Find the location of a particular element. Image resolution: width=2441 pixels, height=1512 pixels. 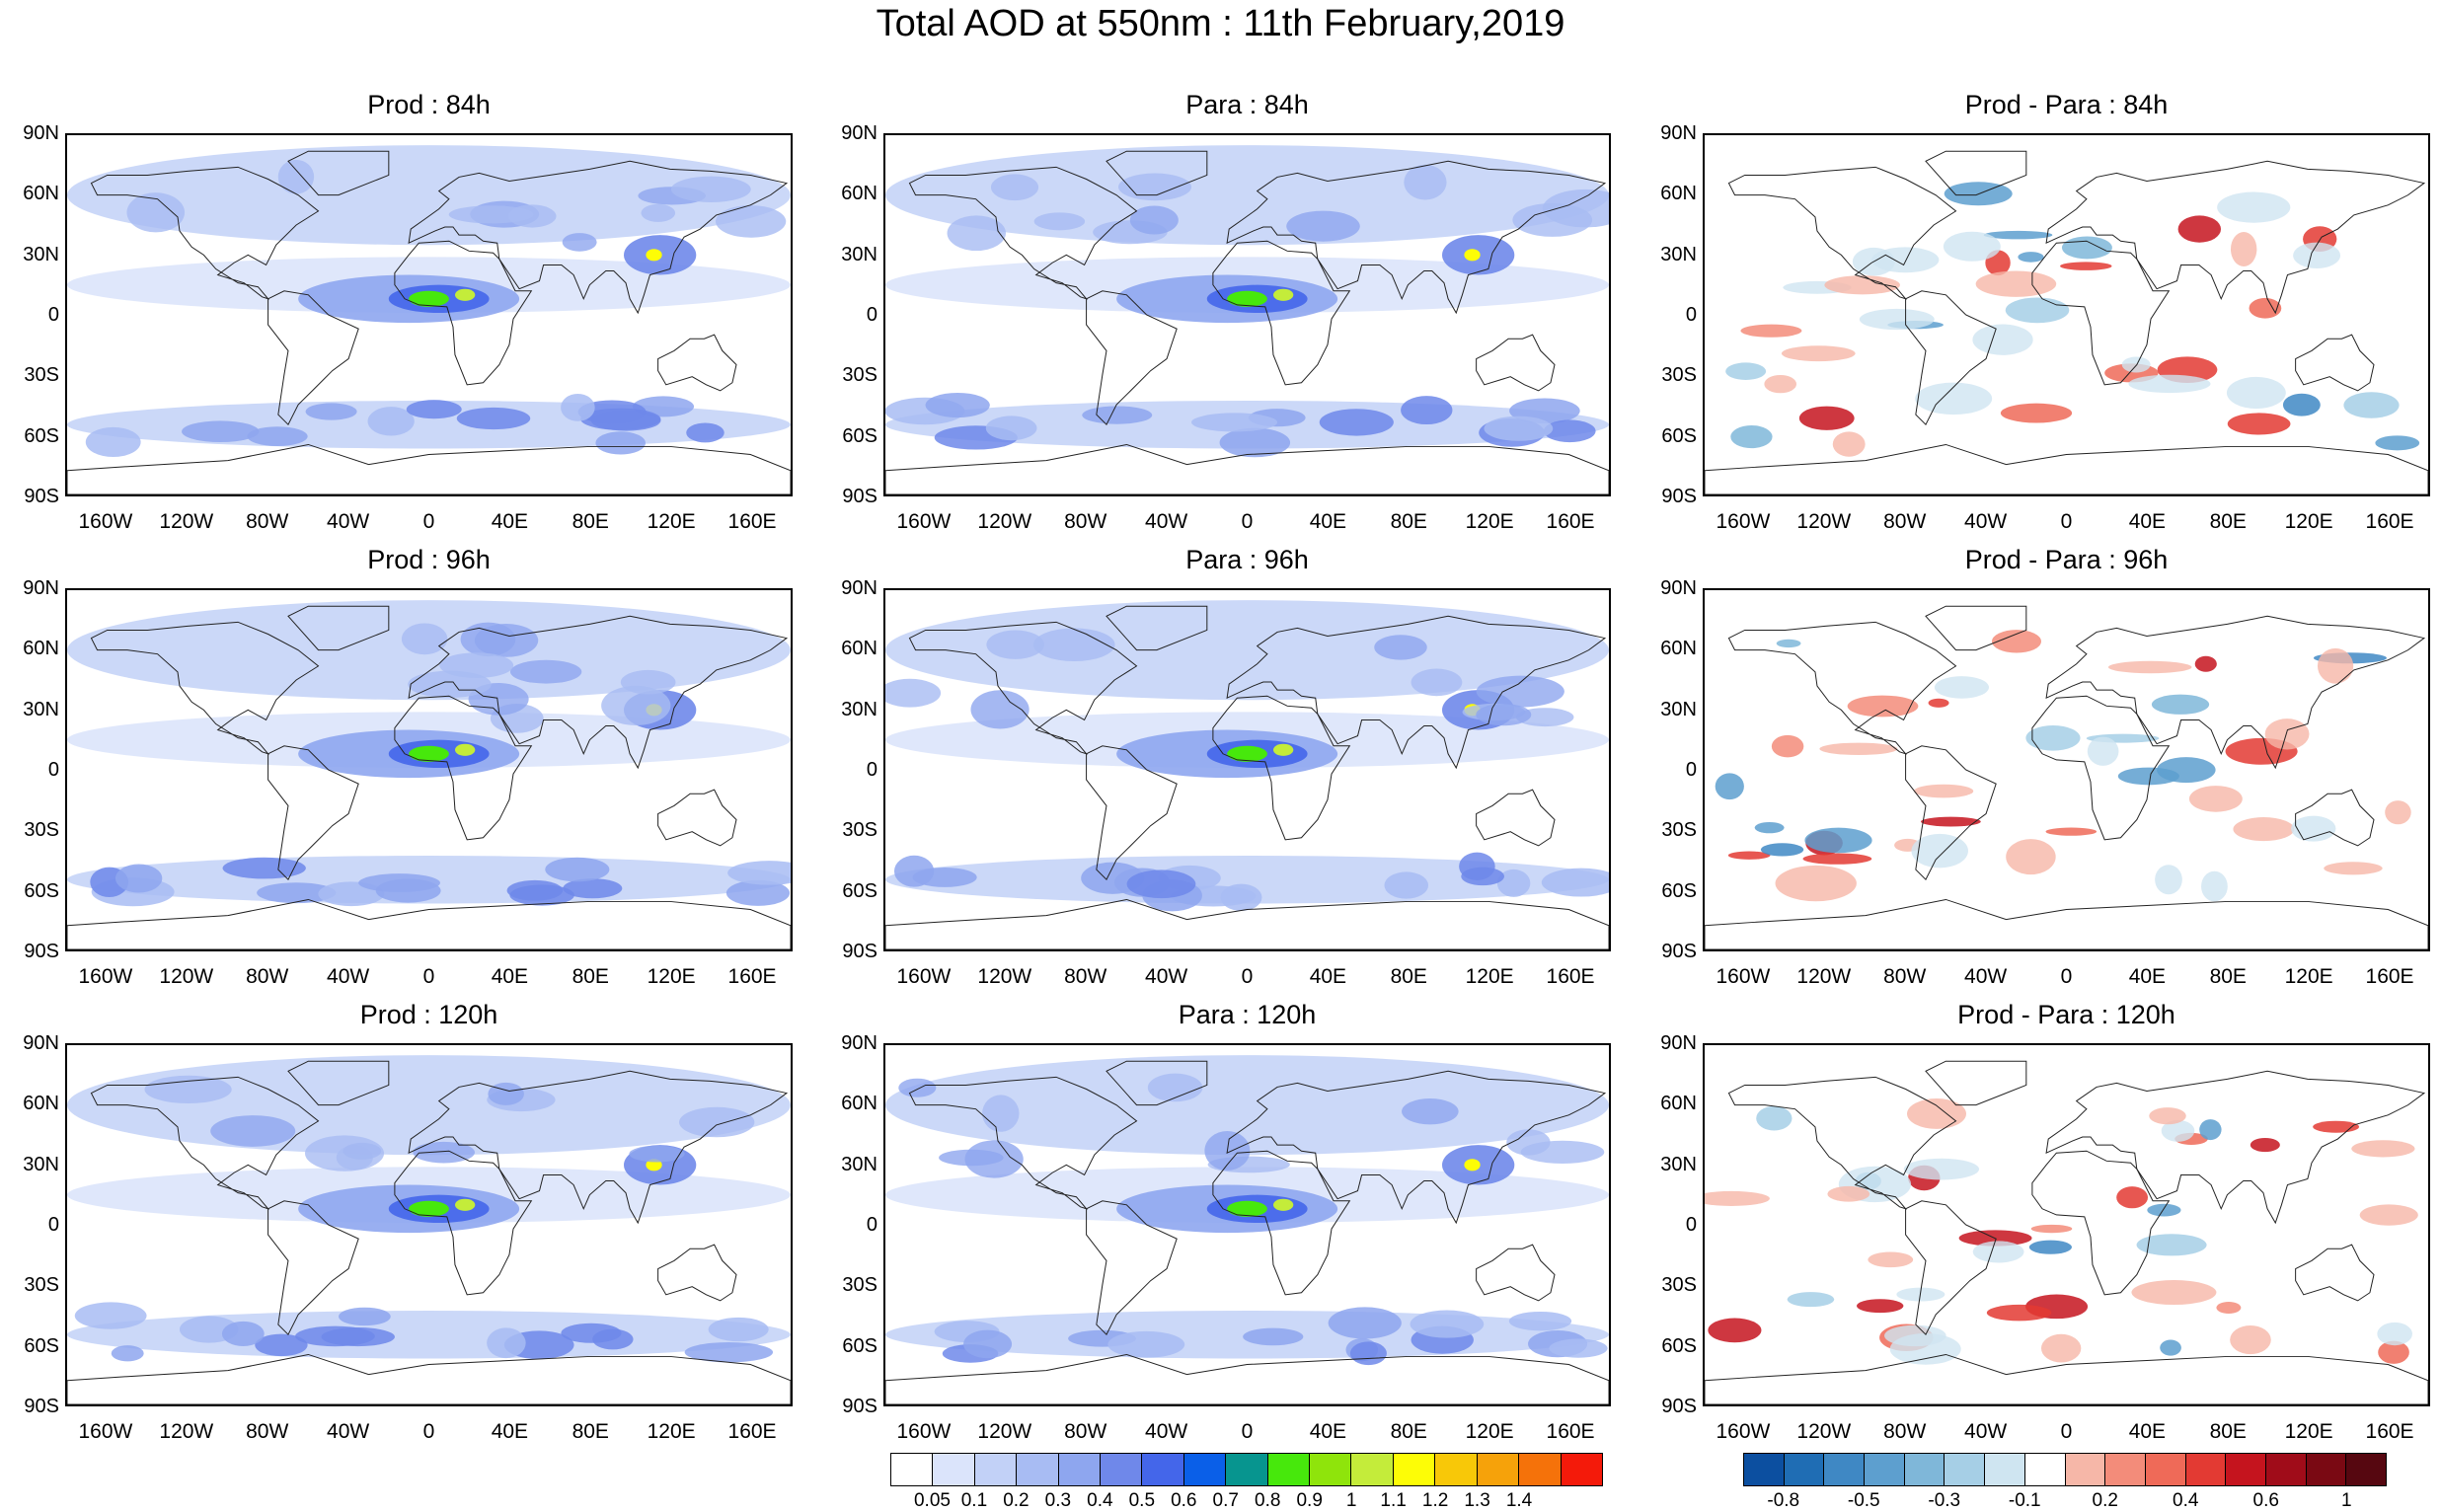

lat-tick-label: 90S is located at coordinates (42, 951).